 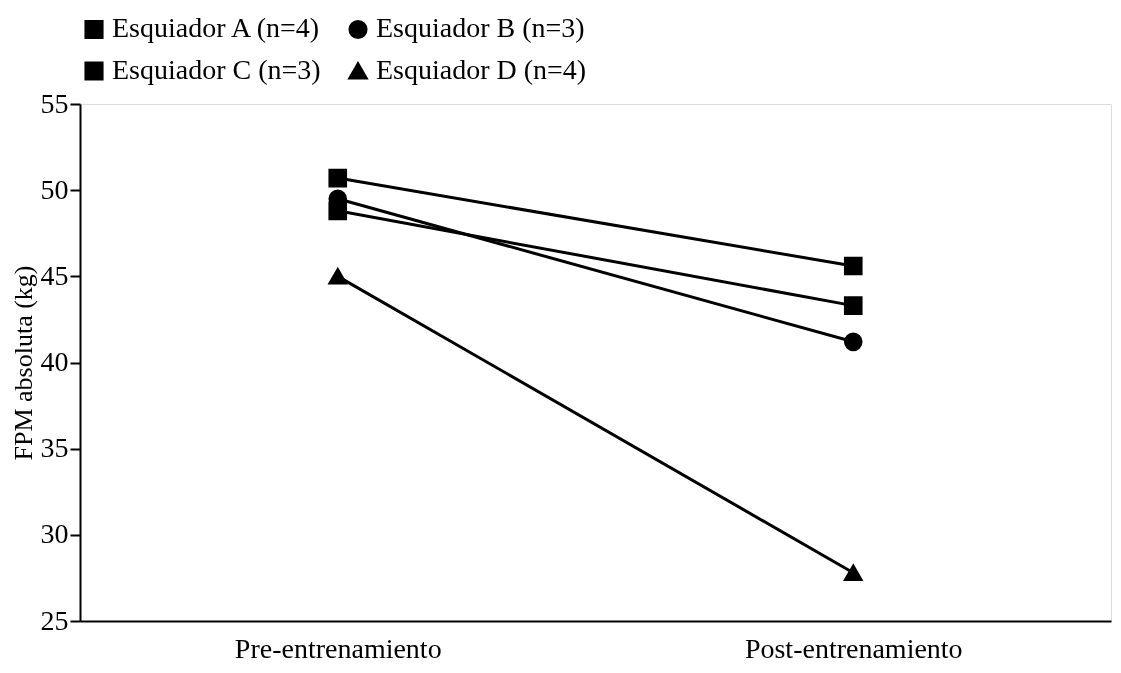 What do you see at coordinates (54, 361) in the screenshot?
I see `y-tick-label: 40` at bounding box center [54, 361].